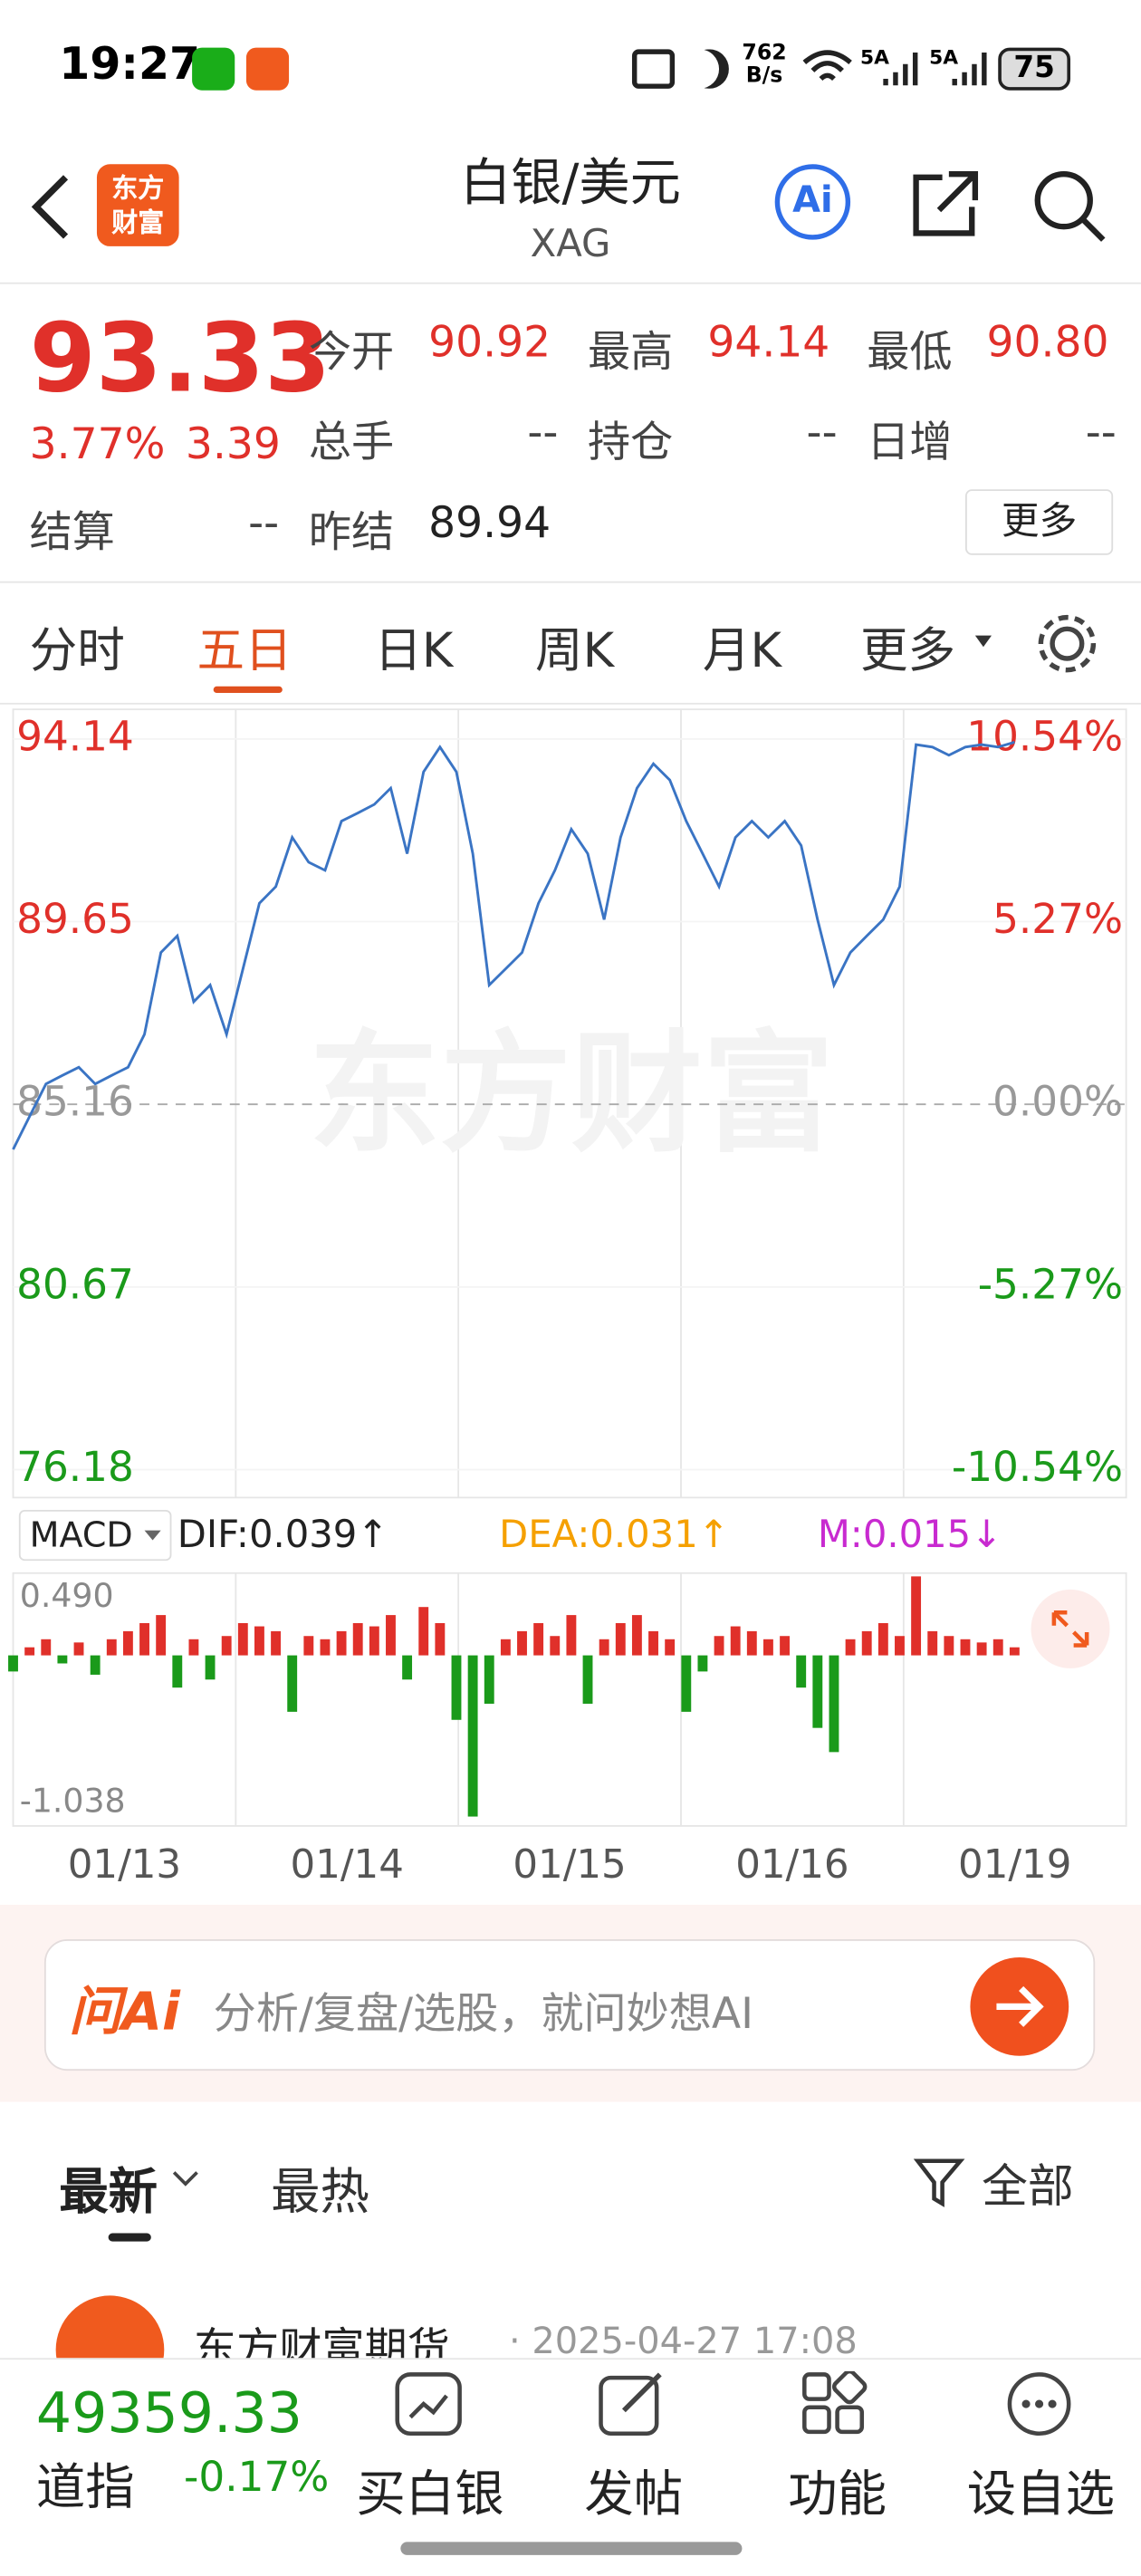  I want to click on feed-tab-active: 最新, so click(108, 2193).